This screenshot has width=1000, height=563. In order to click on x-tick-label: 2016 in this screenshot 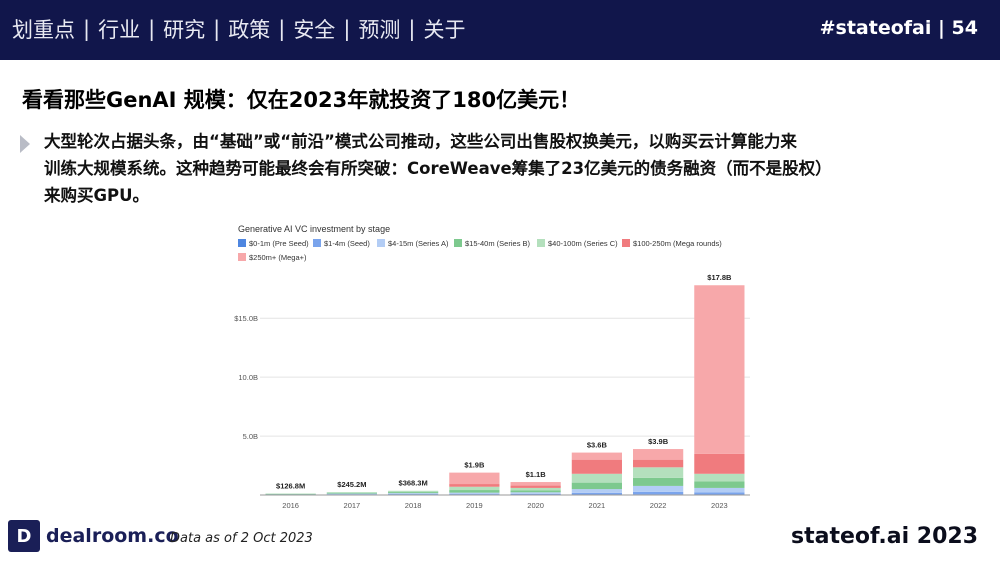, I will do `click(290, 505)`.